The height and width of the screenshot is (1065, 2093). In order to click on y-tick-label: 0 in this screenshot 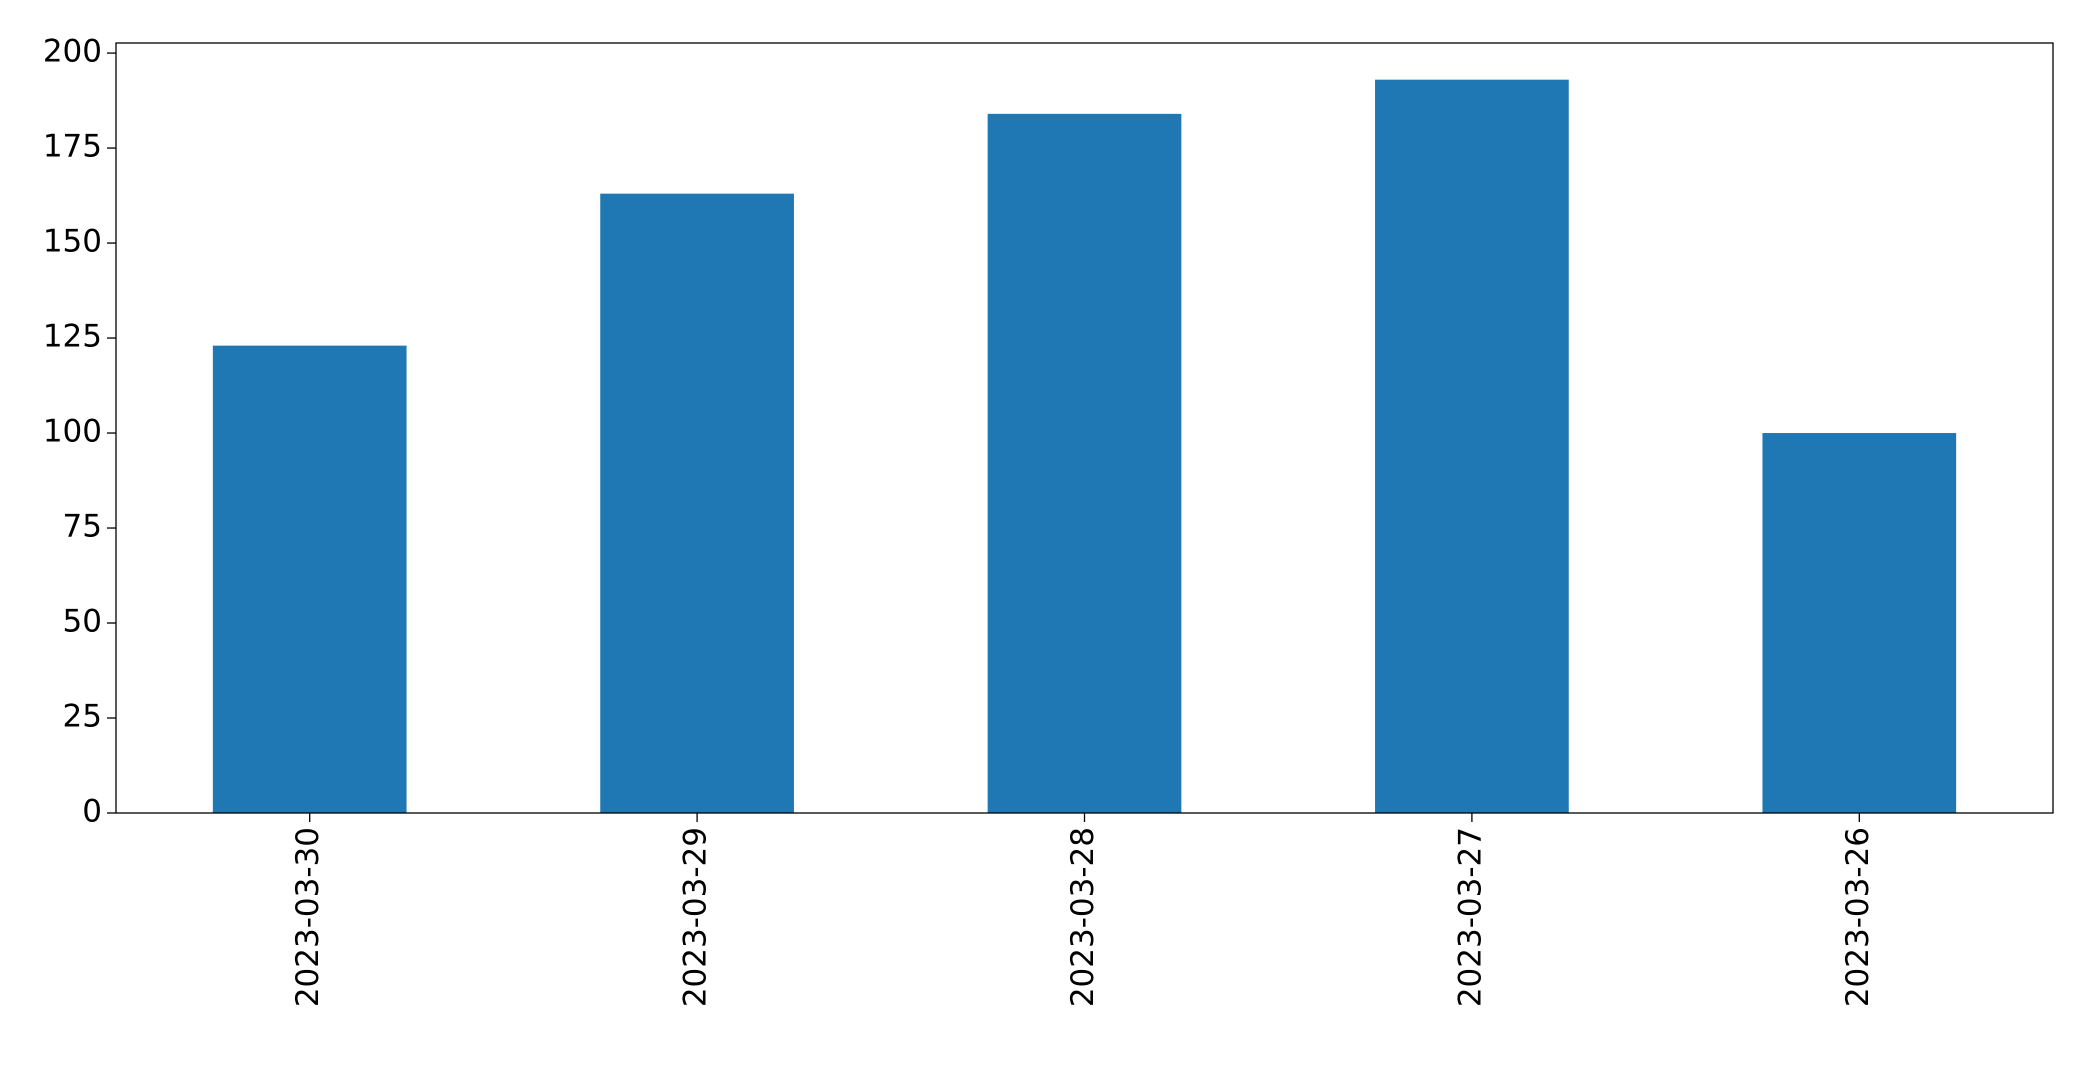, I will do `click(92, 812)`.